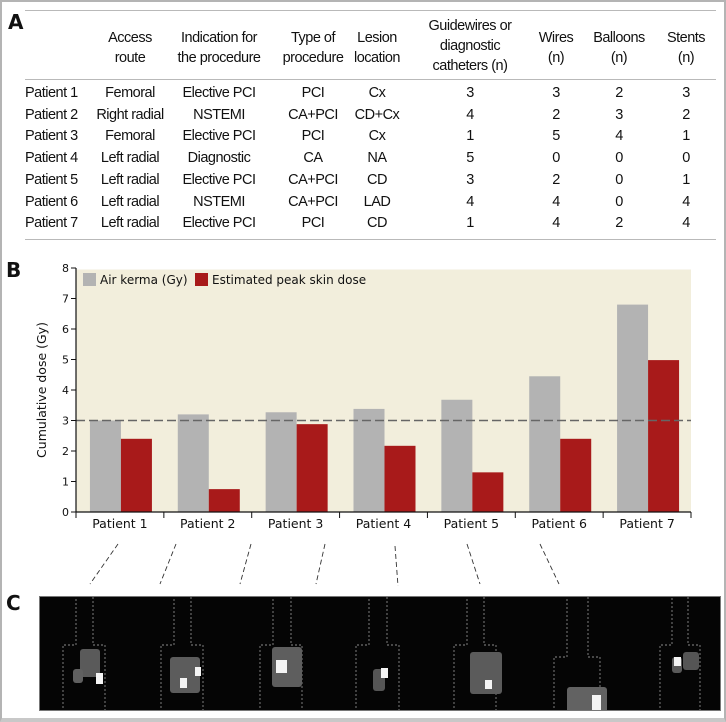  I want to click on table-cell: LAD, so click(377, 201).